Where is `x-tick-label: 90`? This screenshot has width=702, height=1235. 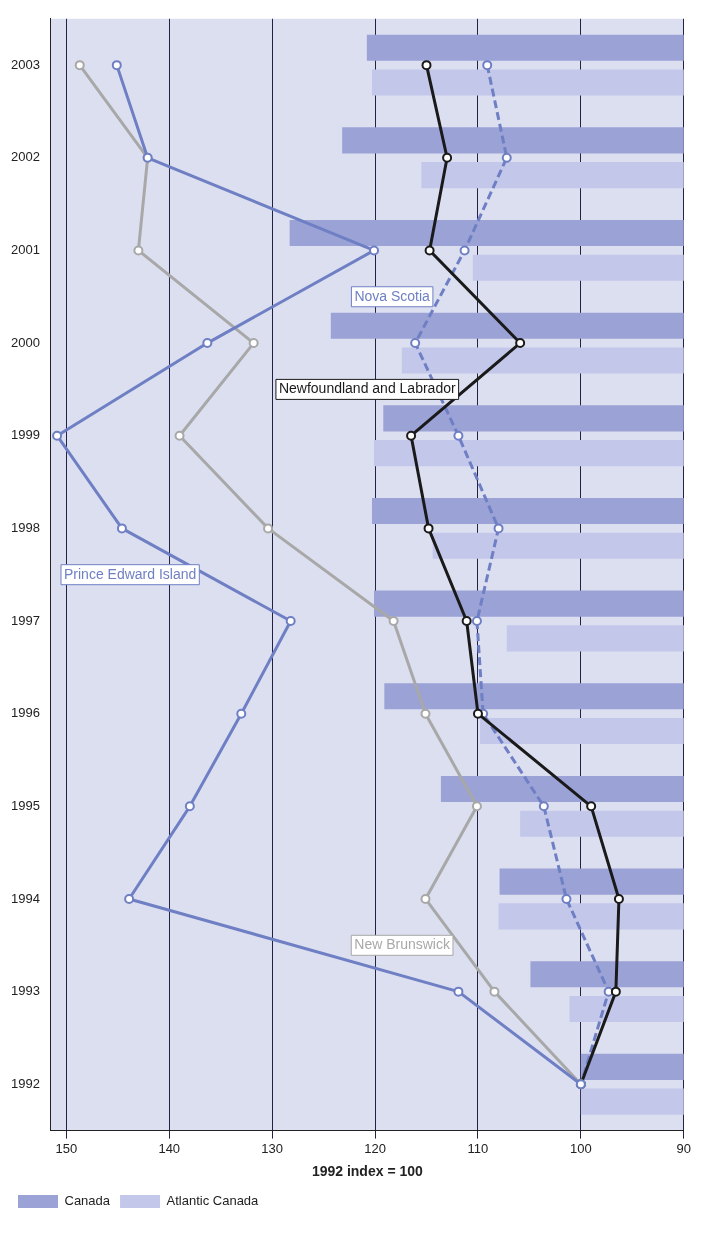 x-tick-label: 90 is located at coordinates (683, 1148).